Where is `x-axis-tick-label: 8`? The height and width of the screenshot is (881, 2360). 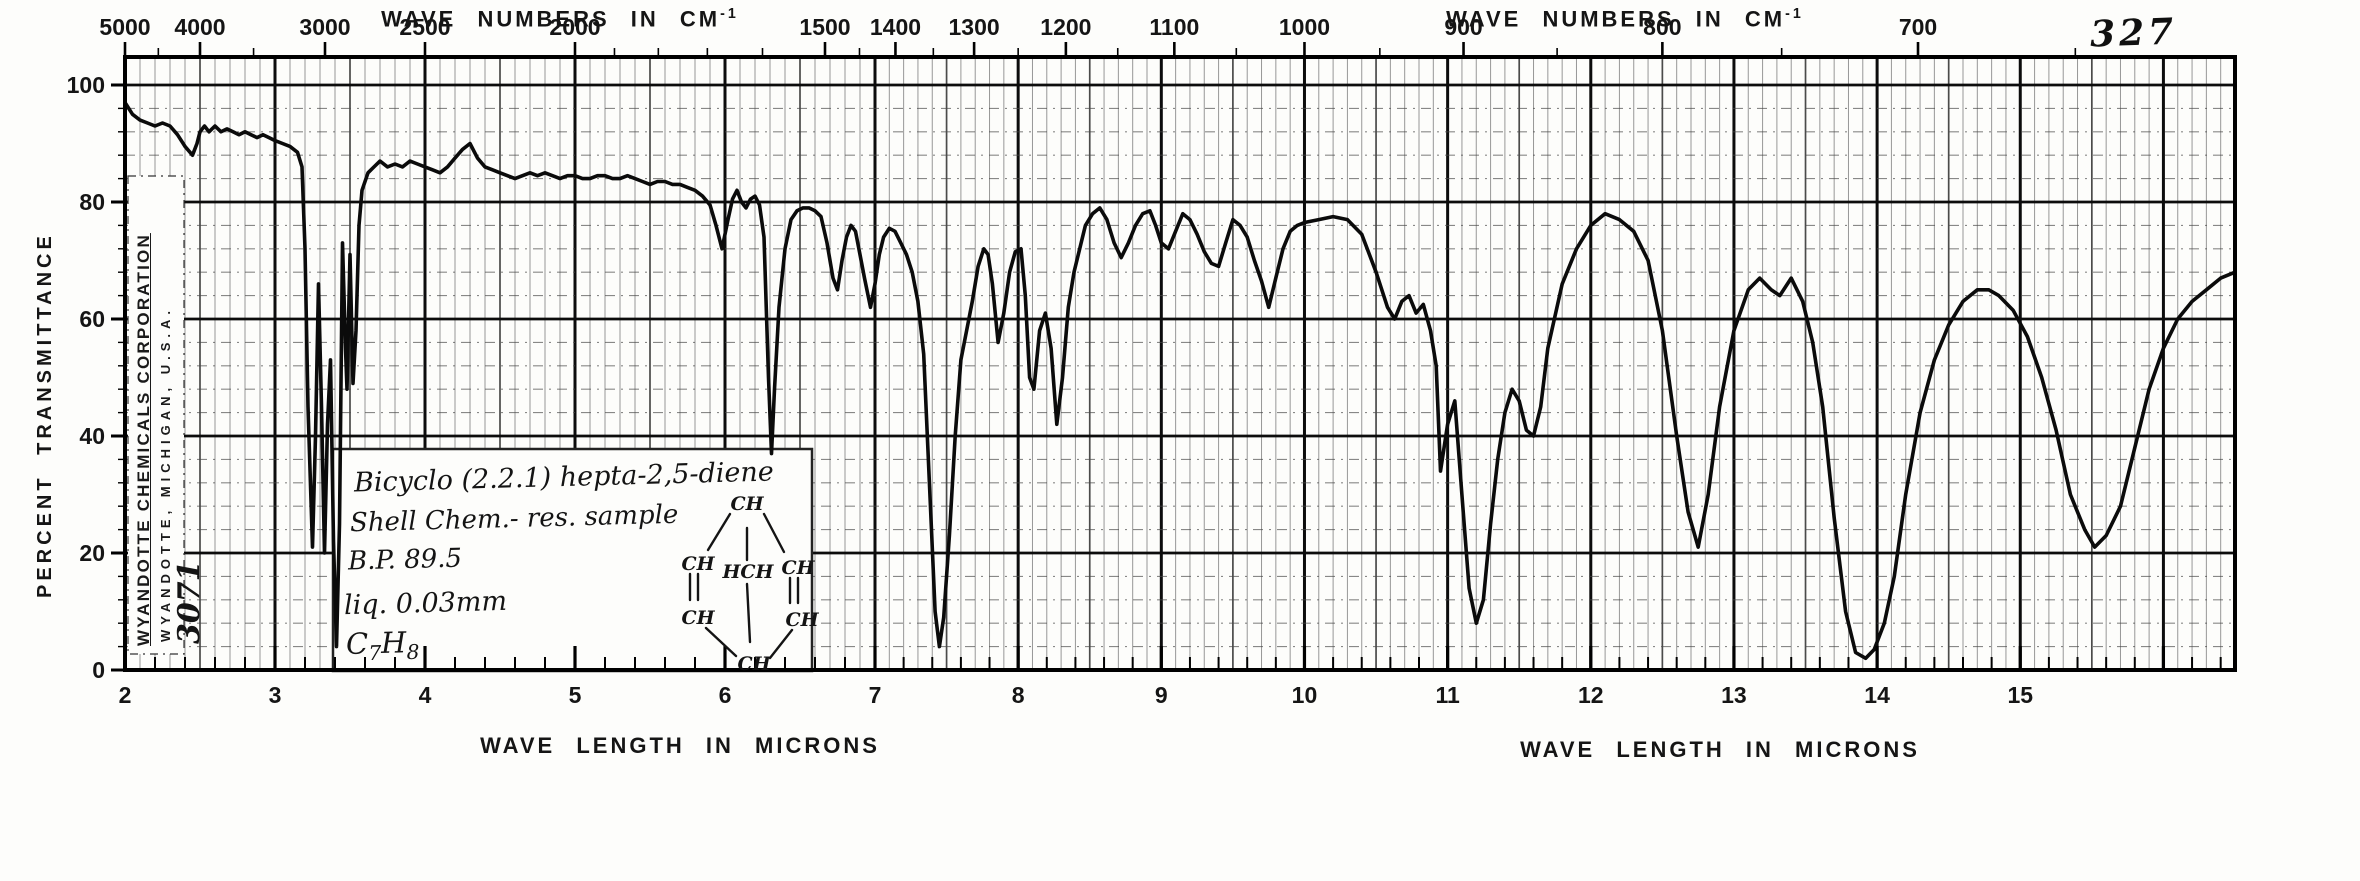 x-axis-tick-label: 8 is located at coordinates (1018, 695).